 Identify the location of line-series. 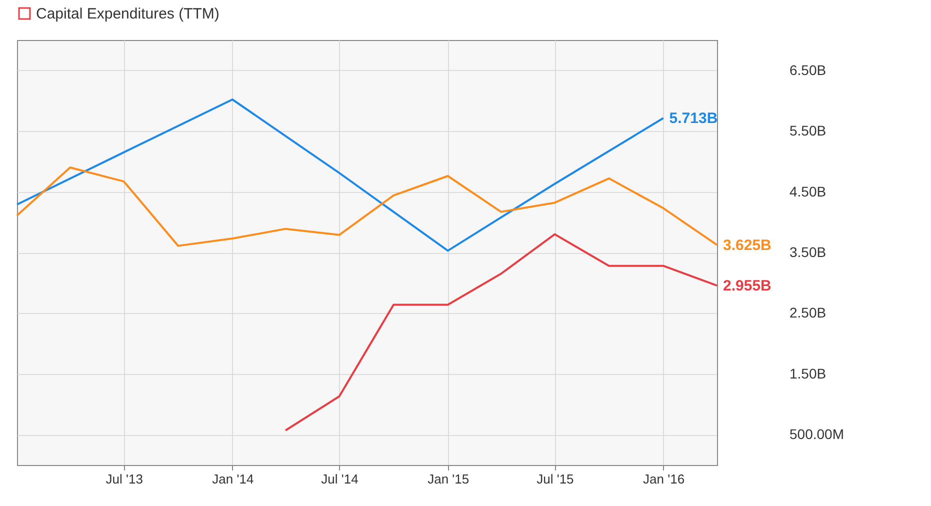
(367, 206).